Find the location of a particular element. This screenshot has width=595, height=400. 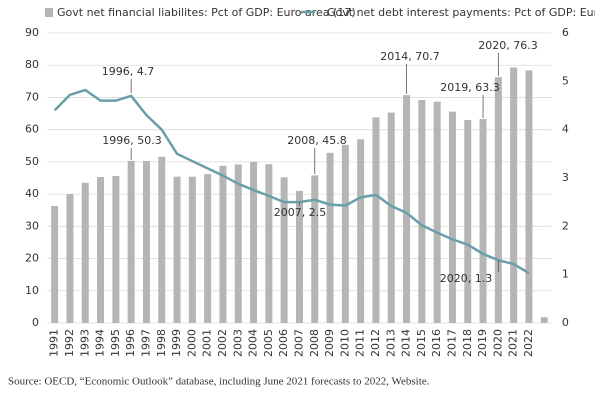

x-tick-label: 2003 is located at coordinates (237, 343).